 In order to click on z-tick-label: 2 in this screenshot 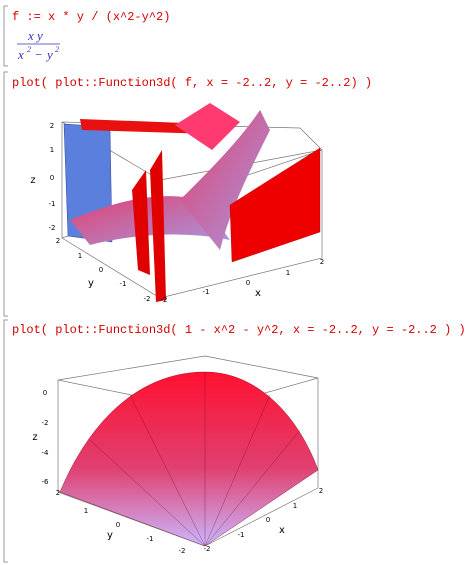, I will do `click(52, 126)`.